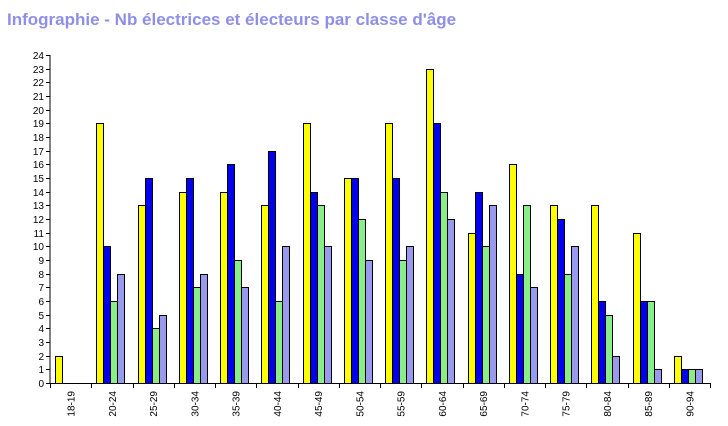  What do you see at coordinates (39, 234) in the screenshot?
I see `y-tick-label: 11` at bounding box center [39, 234].